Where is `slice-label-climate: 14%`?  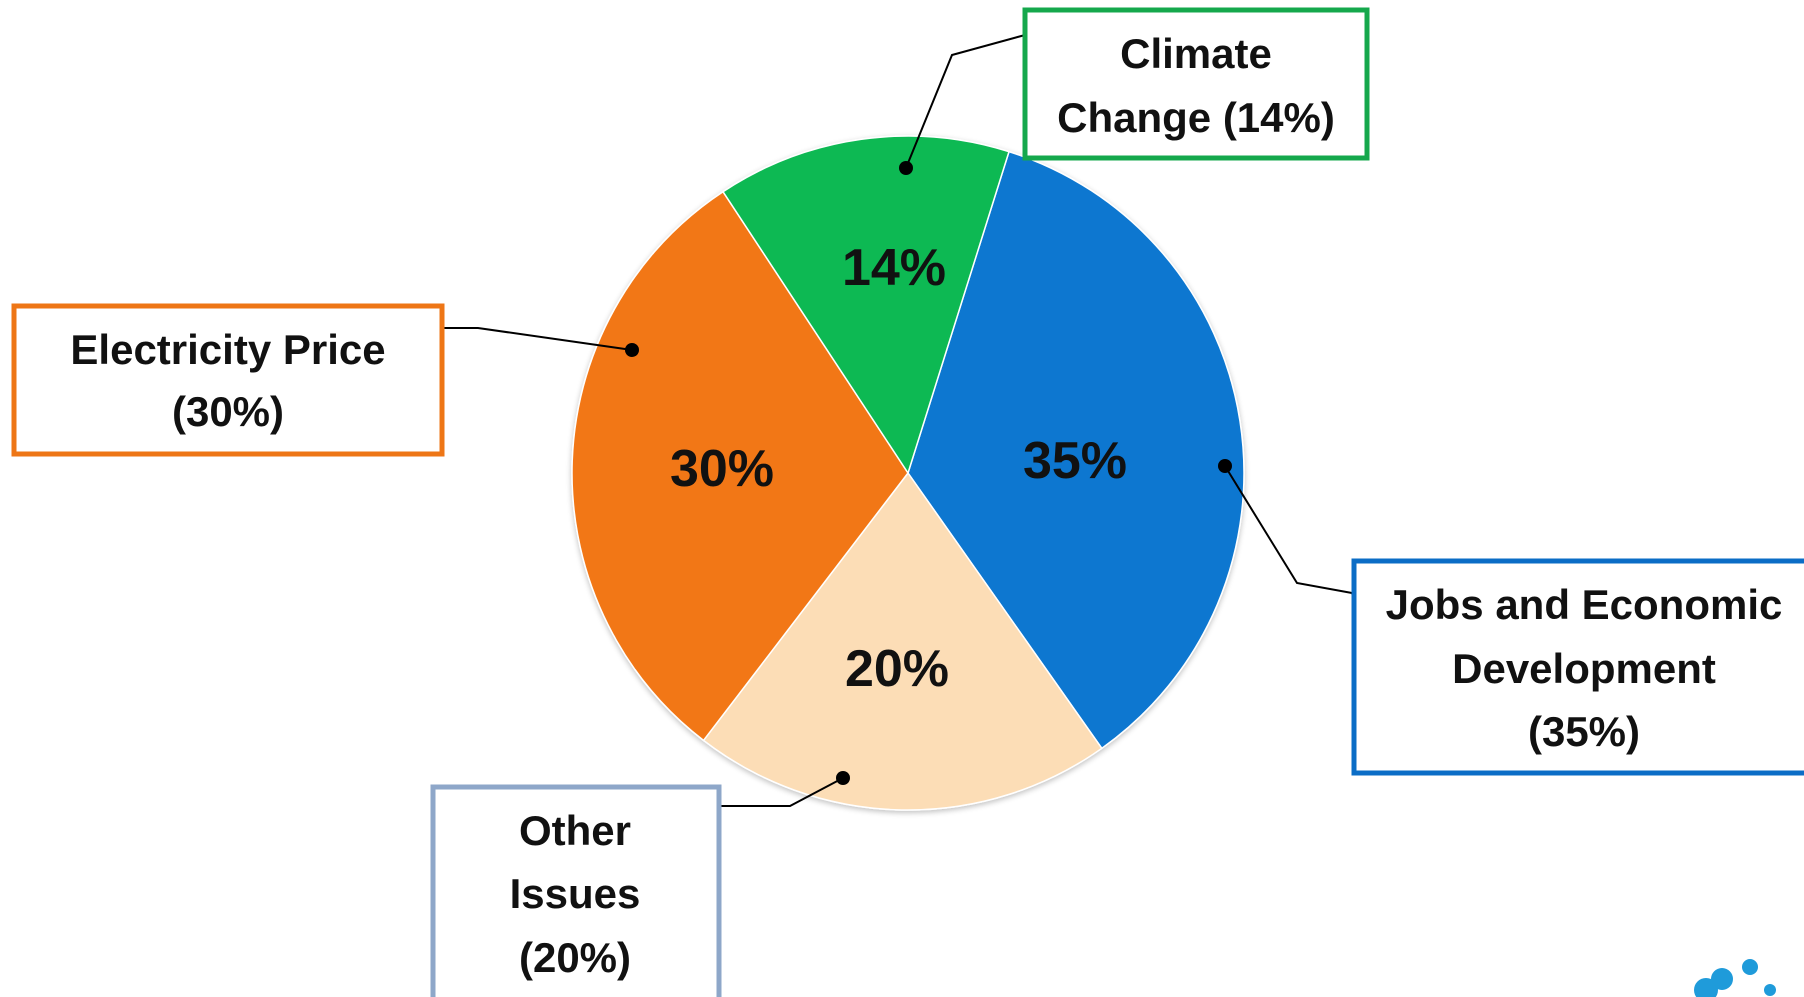
slice-label-climate: 14% is located at coordinates (894, 268).